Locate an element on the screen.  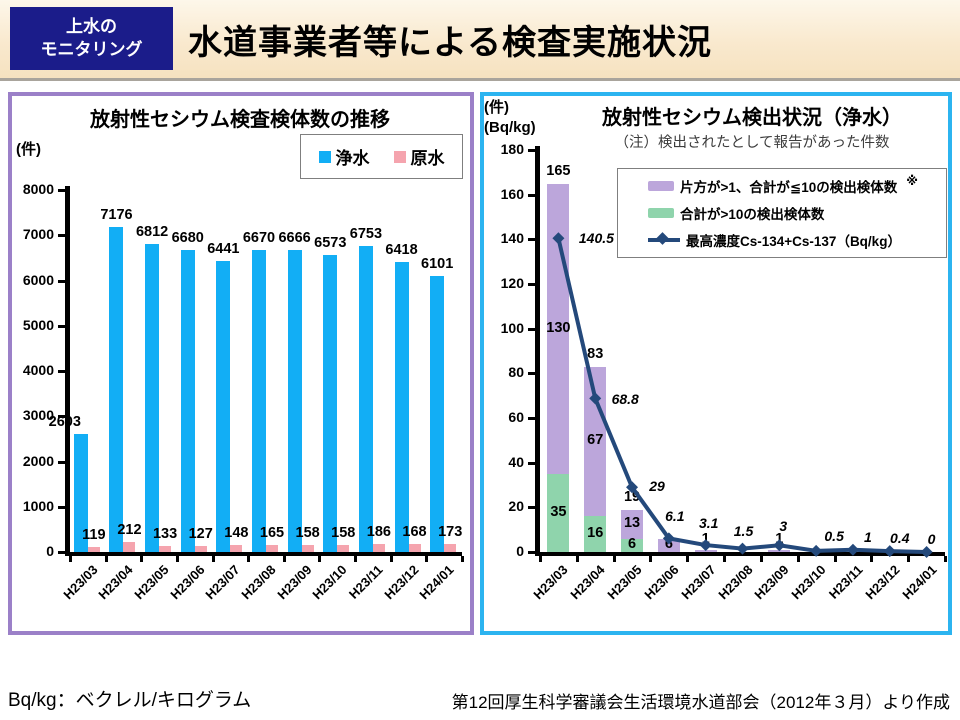
y-tick-label: 8000 is located at coordinates (38, 189).